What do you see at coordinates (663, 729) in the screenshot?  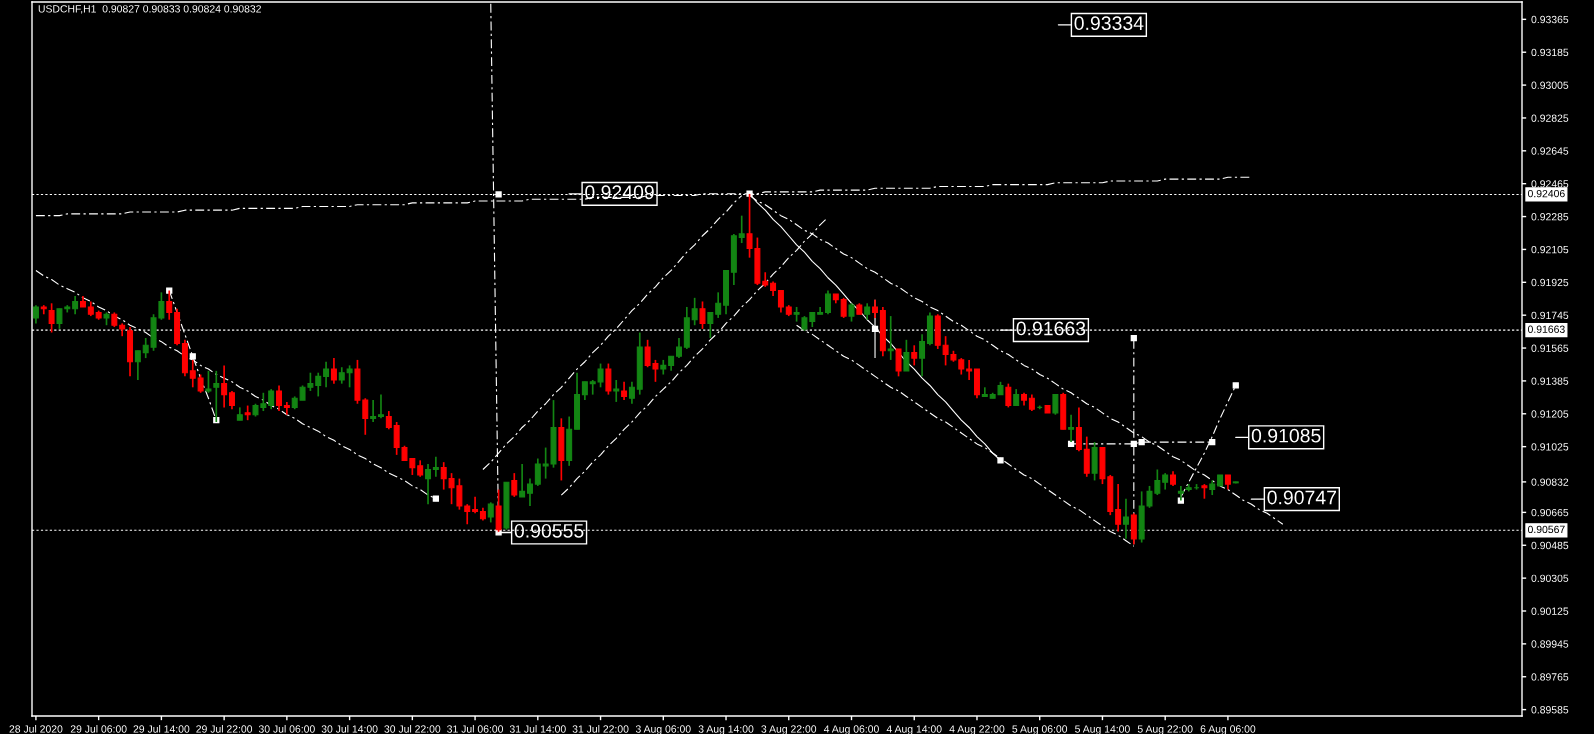 I see `x-tick-label: 3 Aug 06:00` at bounding box center [663, 729].